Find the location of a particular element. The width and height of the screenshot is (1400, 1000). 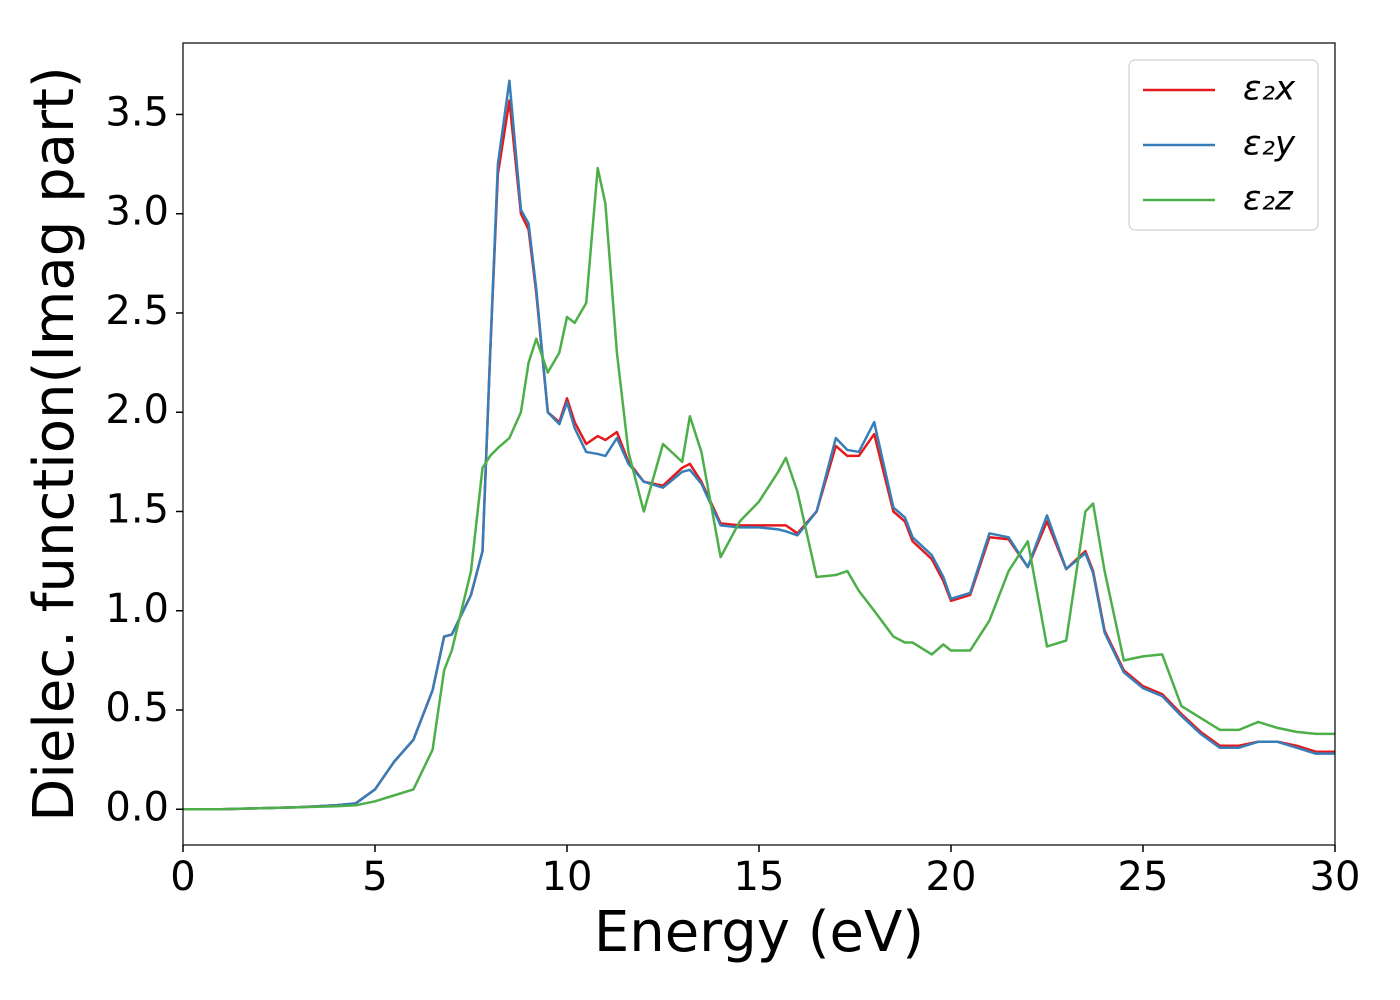

legend-label: ε₂x is located at coordinates (1269, 89).